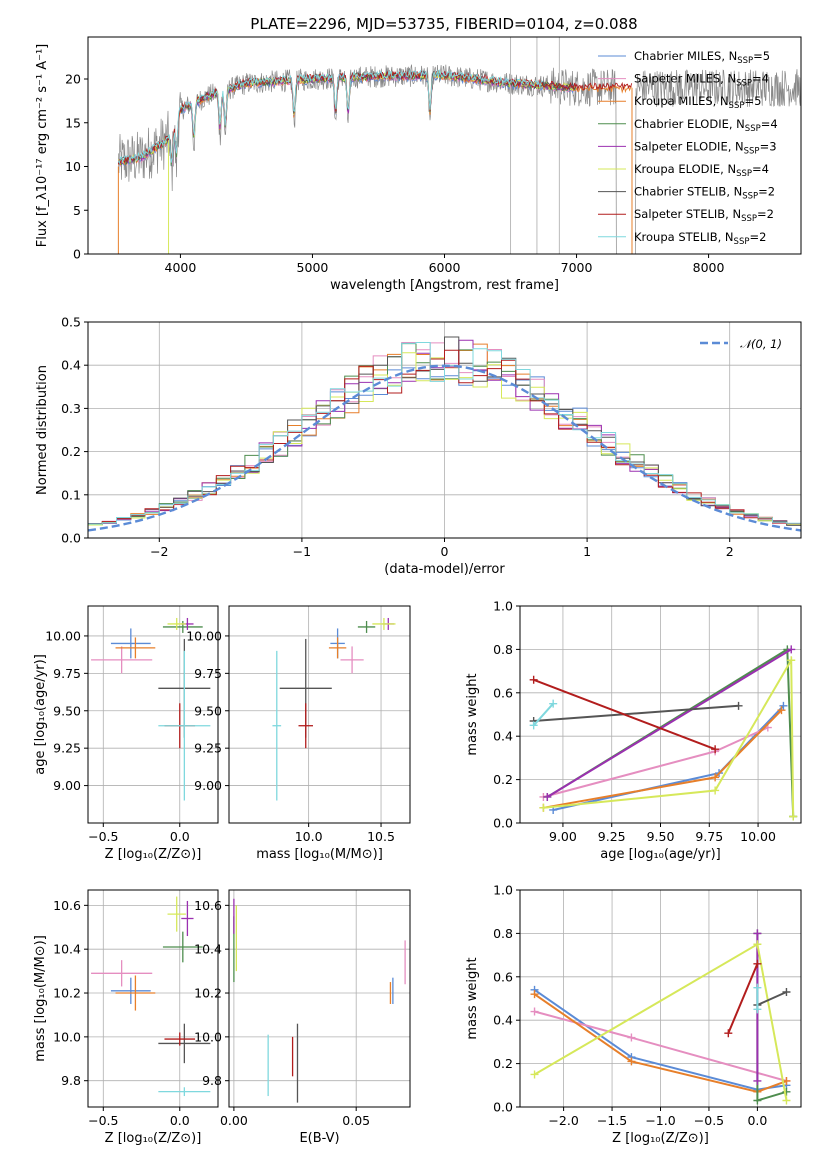 This screenshot has height=1170, width=819. Describe the element at coordinates (503, 692) in the screenshot. I see `y-tick-label: 0.6` at that location.